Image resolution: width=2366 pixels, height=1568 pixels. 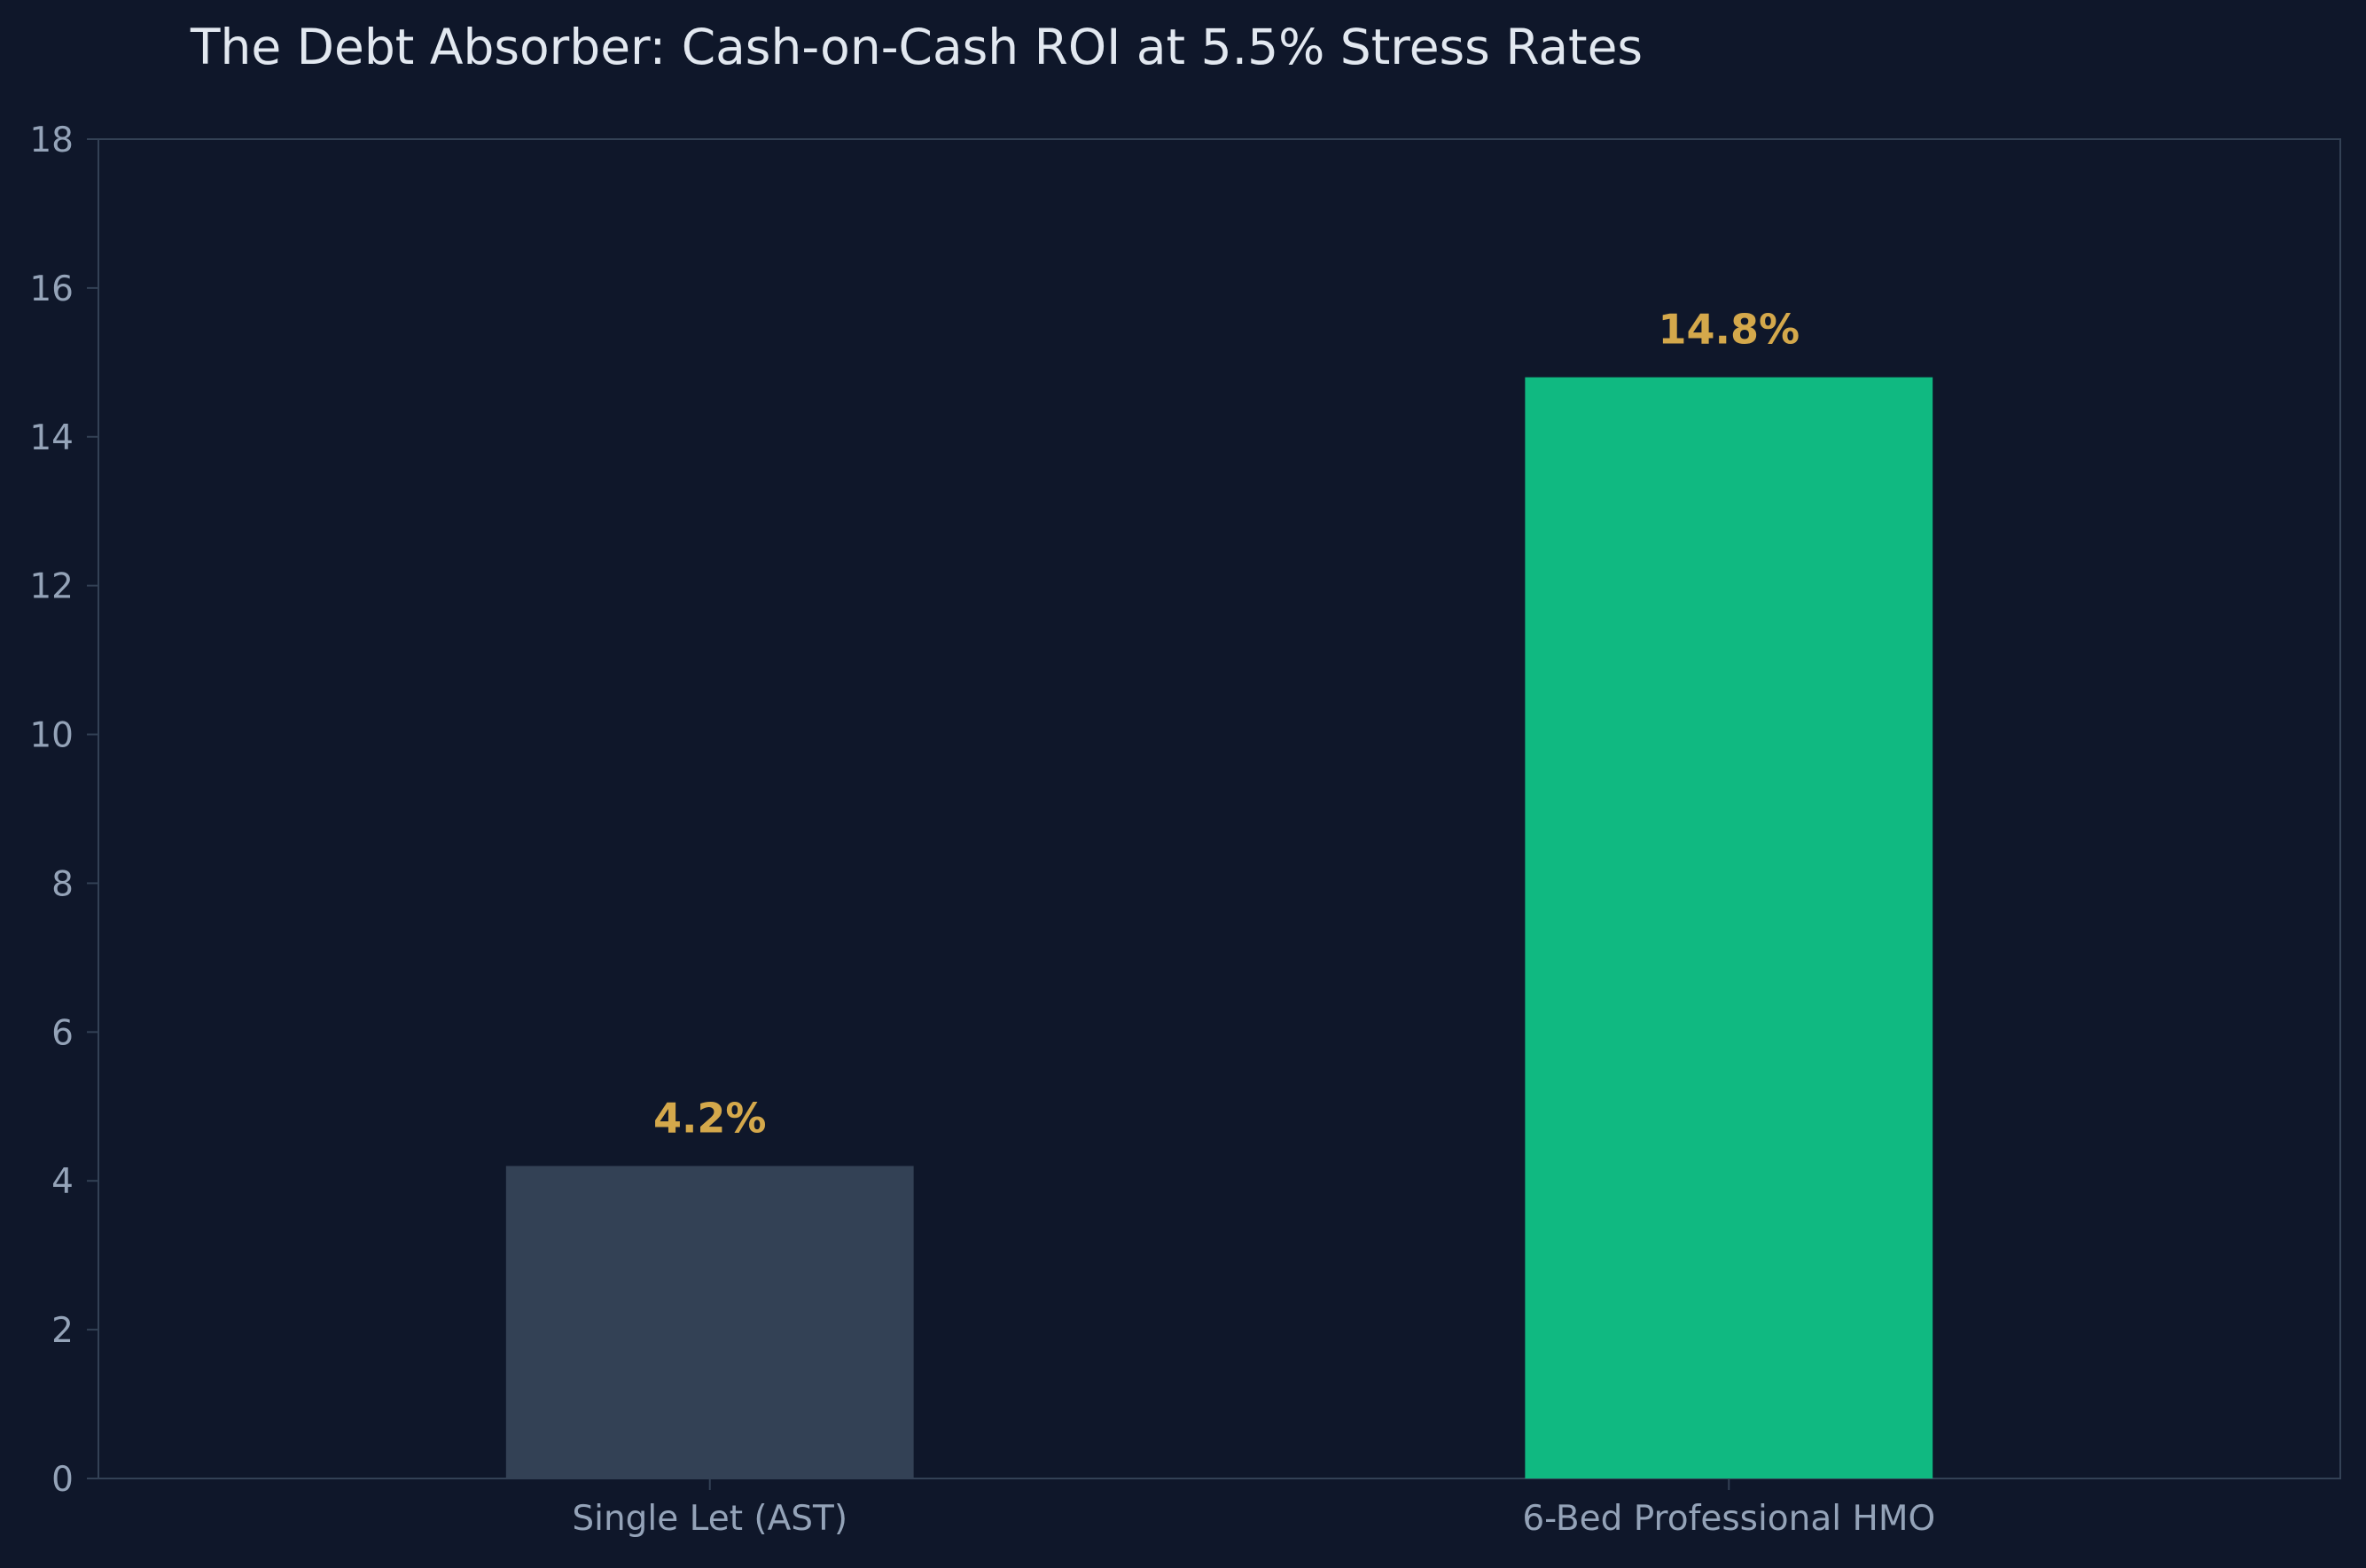 What do you see at coordinates (63, 884) in the screenshot?
I see `y-tick-label: 8` at bounding box center [63, 884].